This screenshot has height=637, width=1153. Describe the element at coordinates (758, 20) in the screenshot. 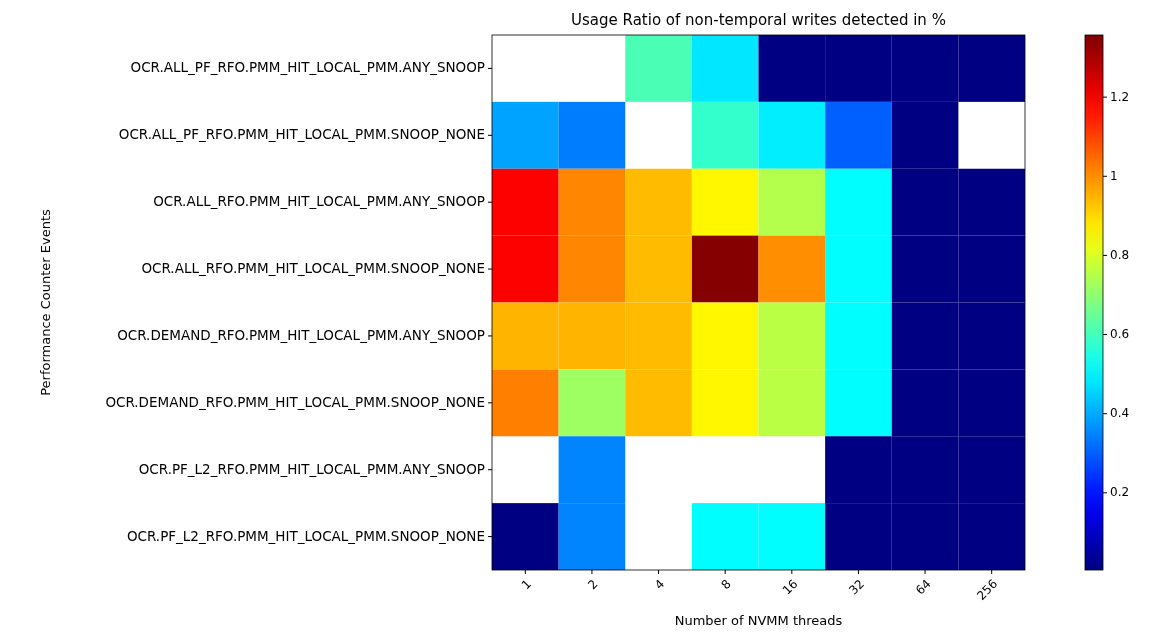

I see `chart-title: Usage Ratio of non-temporal writes detected in %` at that location.